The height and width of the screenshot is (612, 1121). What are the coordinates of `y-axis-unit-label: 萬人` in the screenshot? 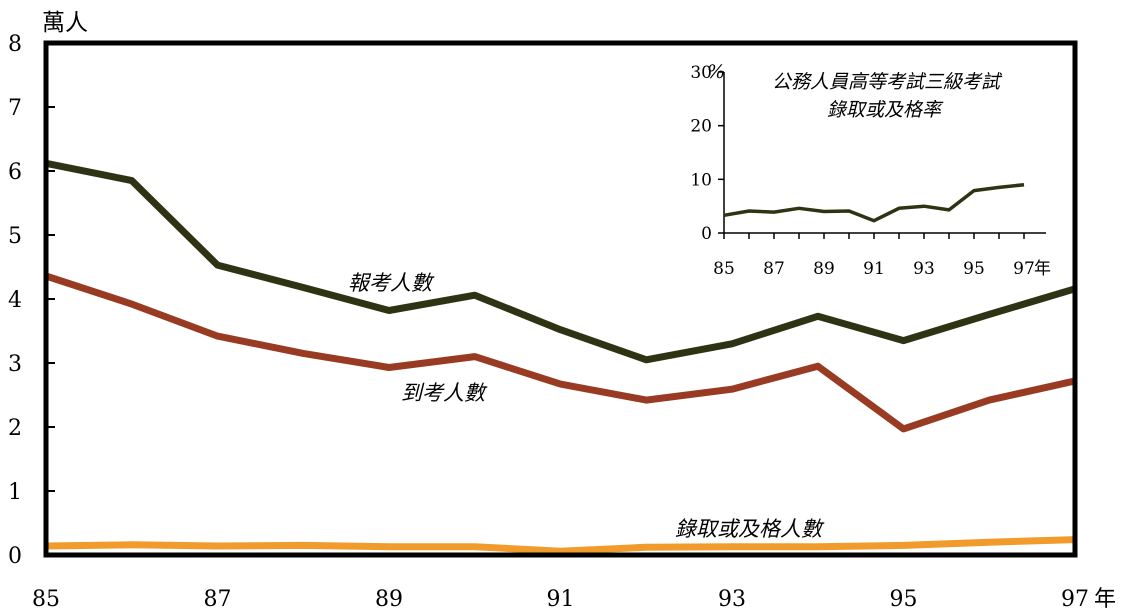 It's located at (65, 23).